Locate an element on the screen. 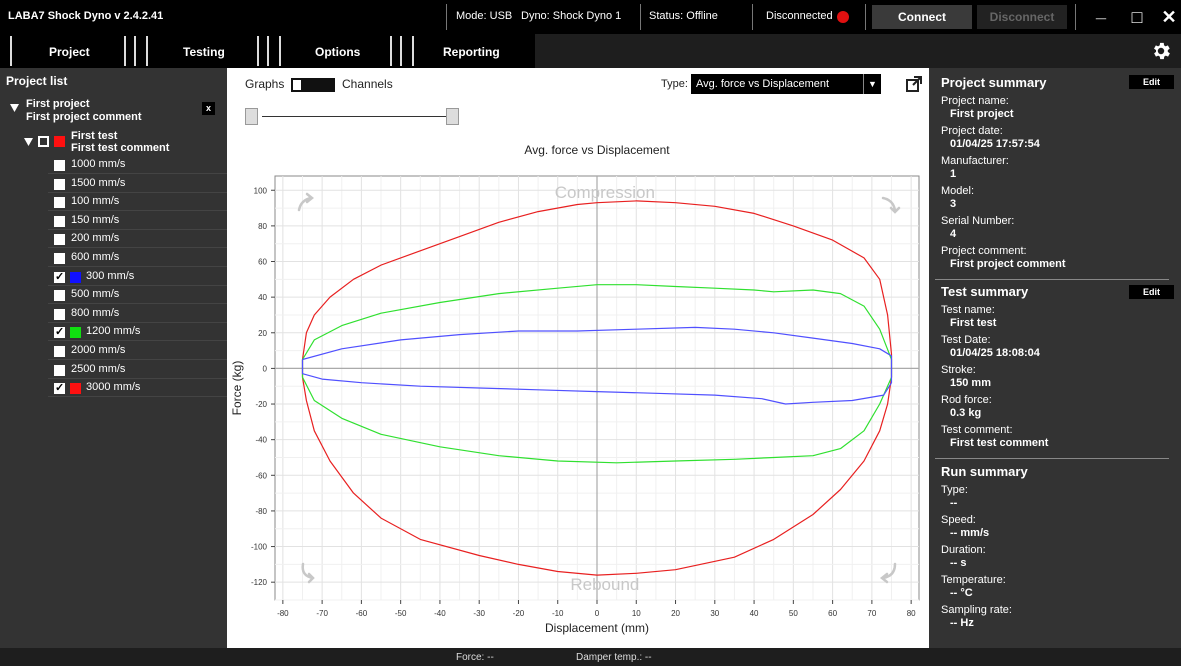 This screenshot has width=1181, height=666. summary-field-label: Manufacturer: is located at coordinates (975, 161).